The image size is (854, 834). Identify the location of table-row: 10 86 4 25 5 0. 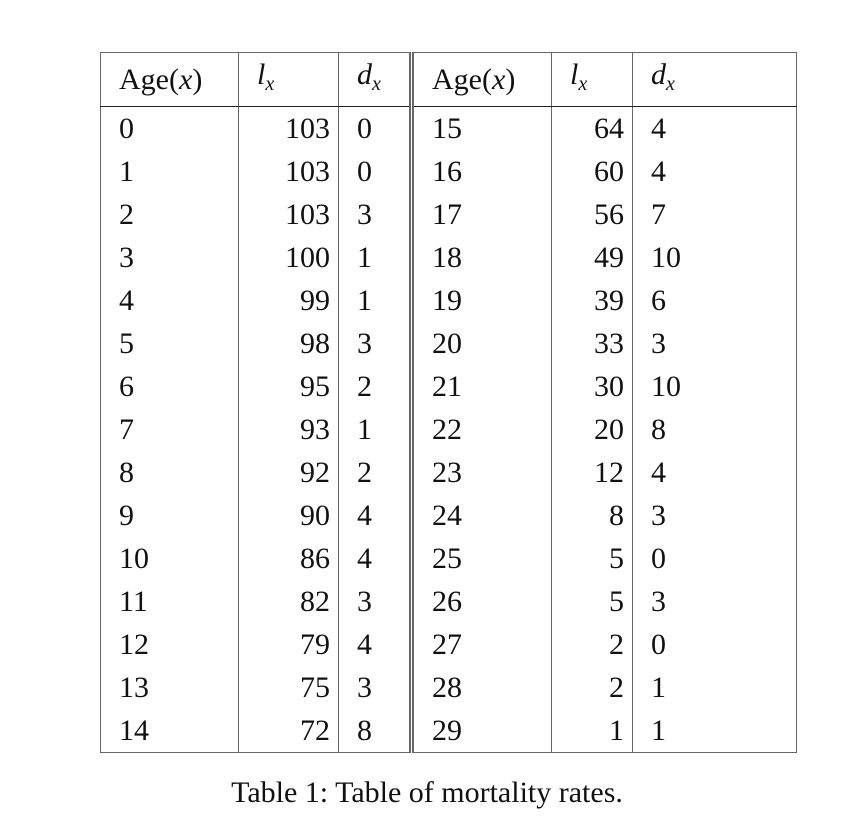
(448, 558).